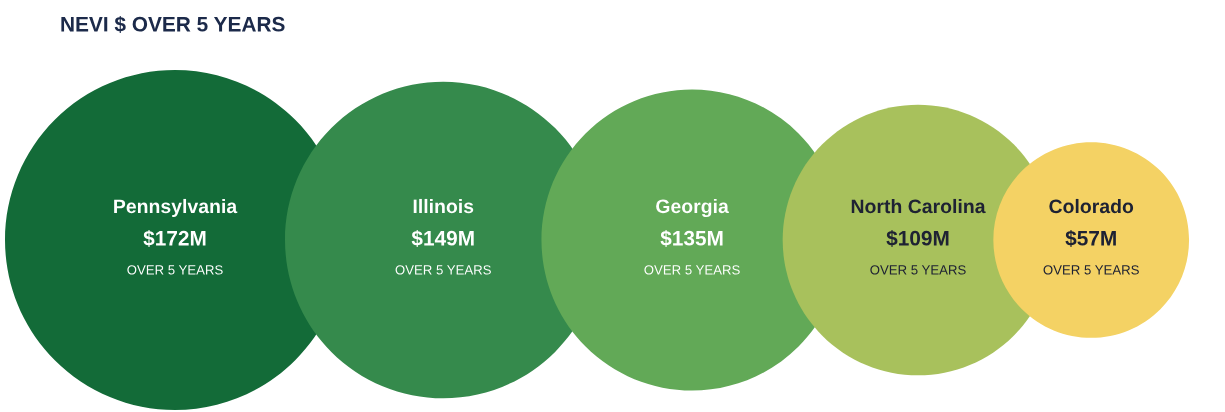  I want to click on category-label: Colorado, so click(1091, 206).